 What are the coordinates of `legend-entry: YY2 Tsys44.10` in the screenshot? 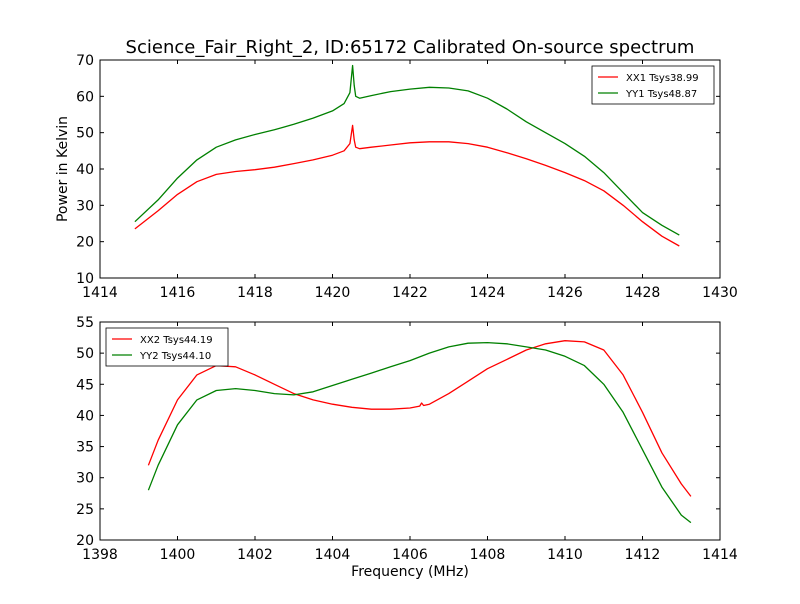 It's located at (175, 356).